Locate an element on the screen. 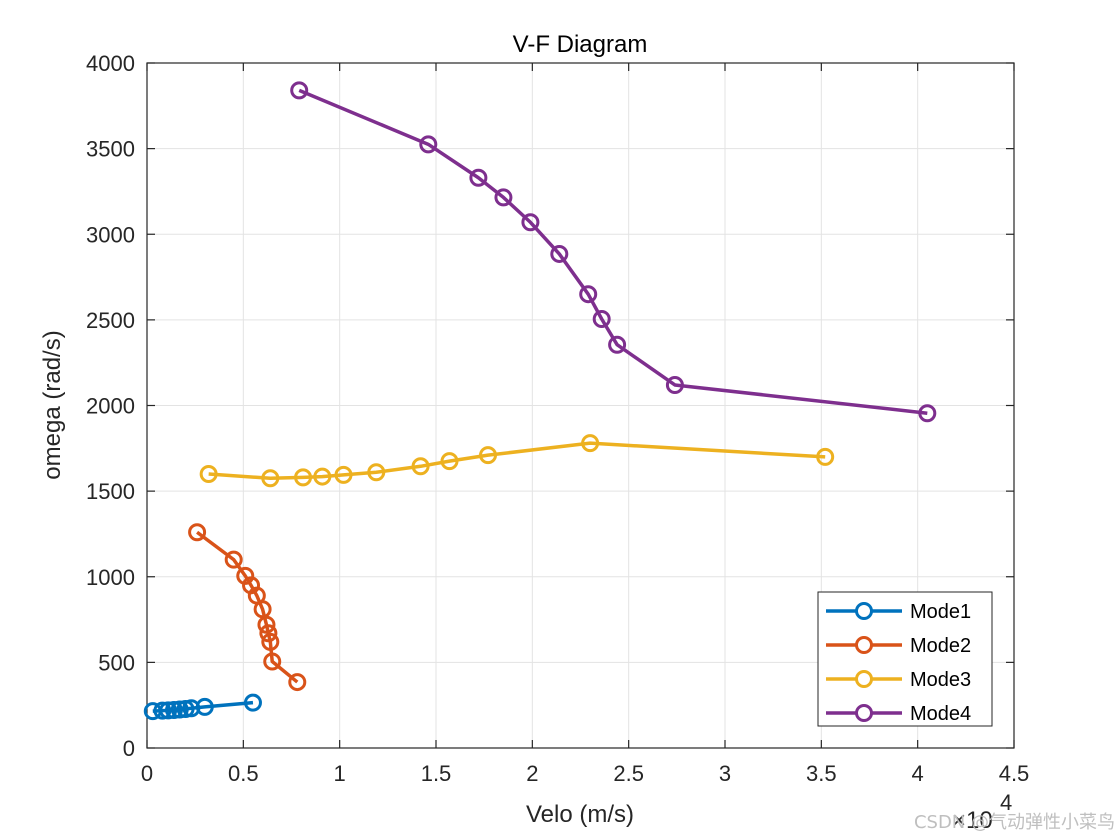 This screenshot has height=840, width=1120. x-tick-label: 0 is located at coordinates (147, 773).